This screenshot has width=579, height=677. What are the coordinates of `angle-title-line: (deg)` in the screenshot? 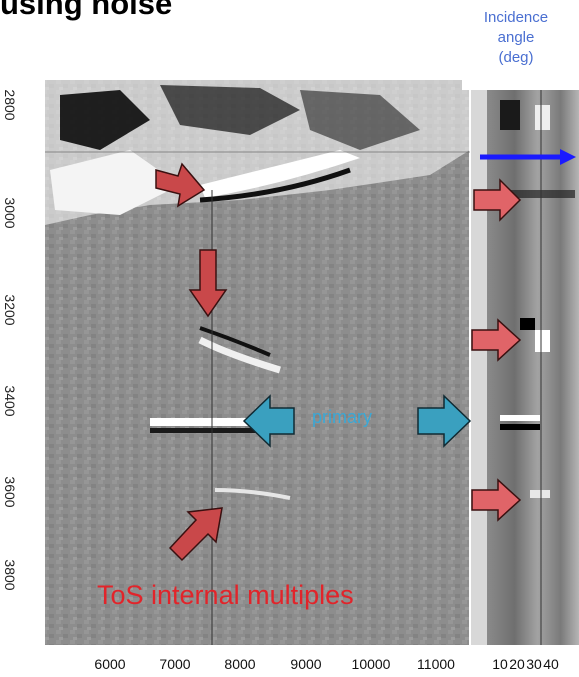 It's located at (516, 57).